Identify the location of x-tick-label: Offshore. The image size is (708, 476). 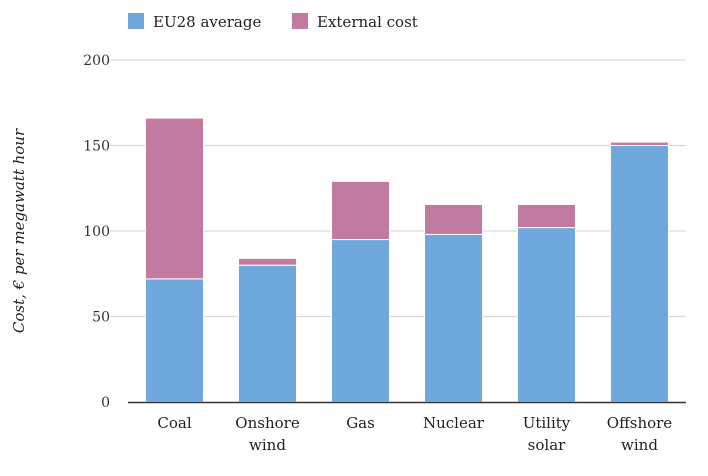
(640, 423).